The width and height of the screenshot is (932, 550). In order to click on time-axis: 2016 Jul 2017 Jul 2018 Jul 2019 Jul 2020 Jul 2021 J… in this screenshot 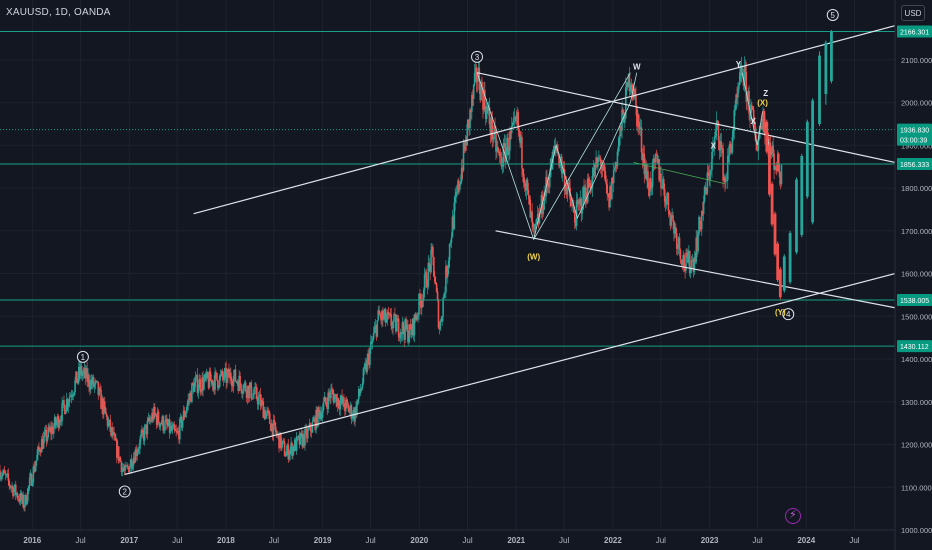, I will do `click(447, 537)`.